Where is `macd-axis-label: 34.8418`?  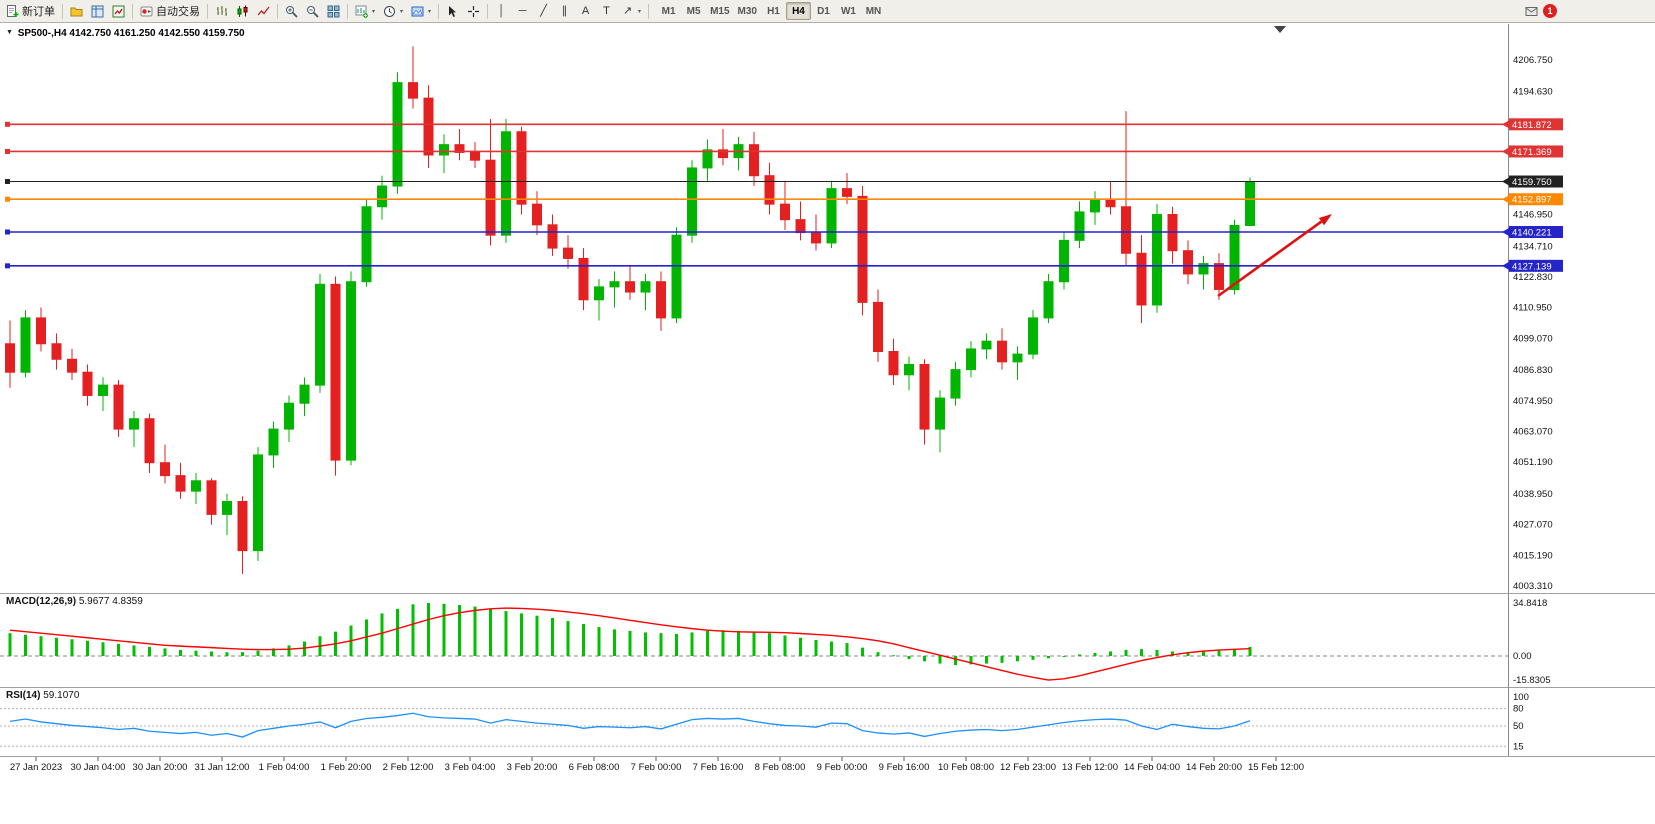 macd-axis-label: 34.8418 is located at coordinates (1530, 603).